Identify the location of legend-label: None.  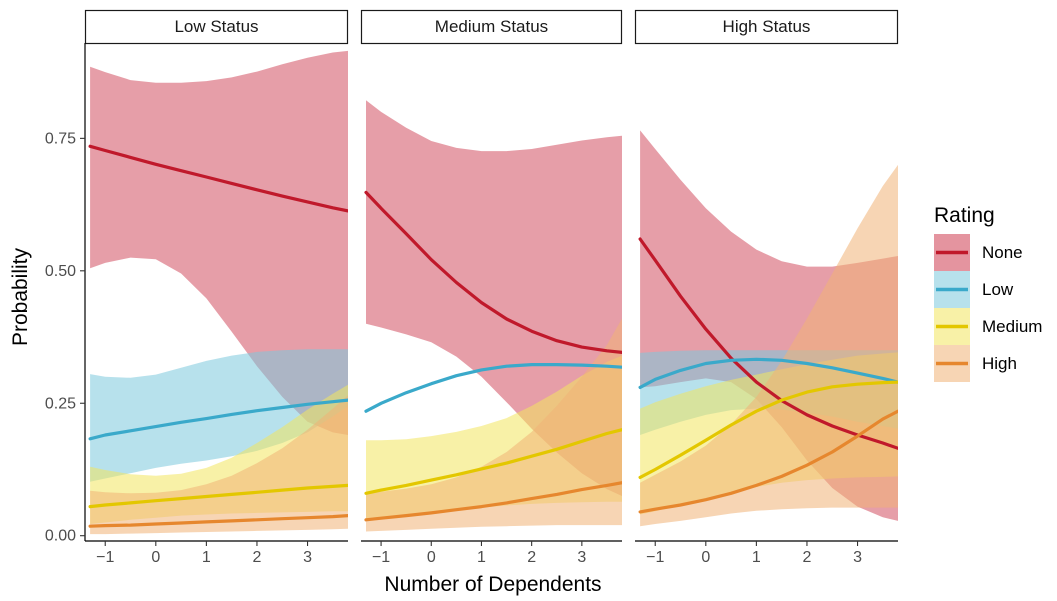
(1002, 252).